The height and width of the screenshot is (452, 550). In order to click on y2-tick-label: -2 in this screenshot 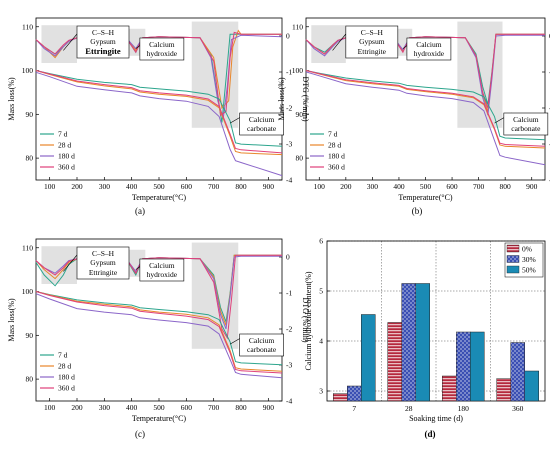, I will do `click(289, 108)`.